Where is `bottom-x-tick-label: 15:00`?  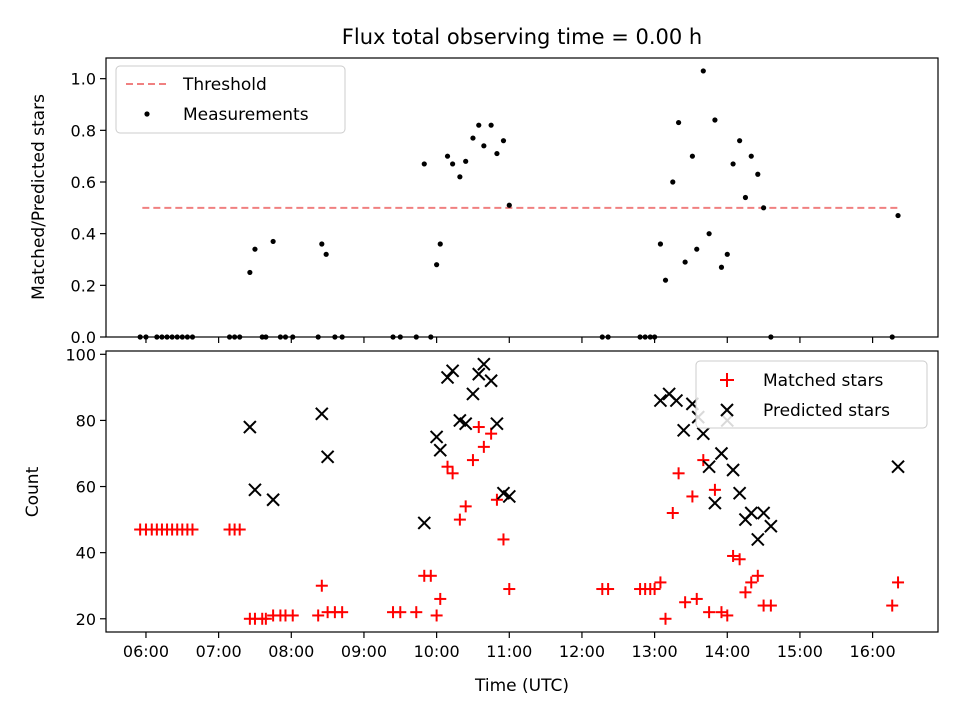 bottom-x-tick-label: 15:00 is located at coordinates (800, 651).